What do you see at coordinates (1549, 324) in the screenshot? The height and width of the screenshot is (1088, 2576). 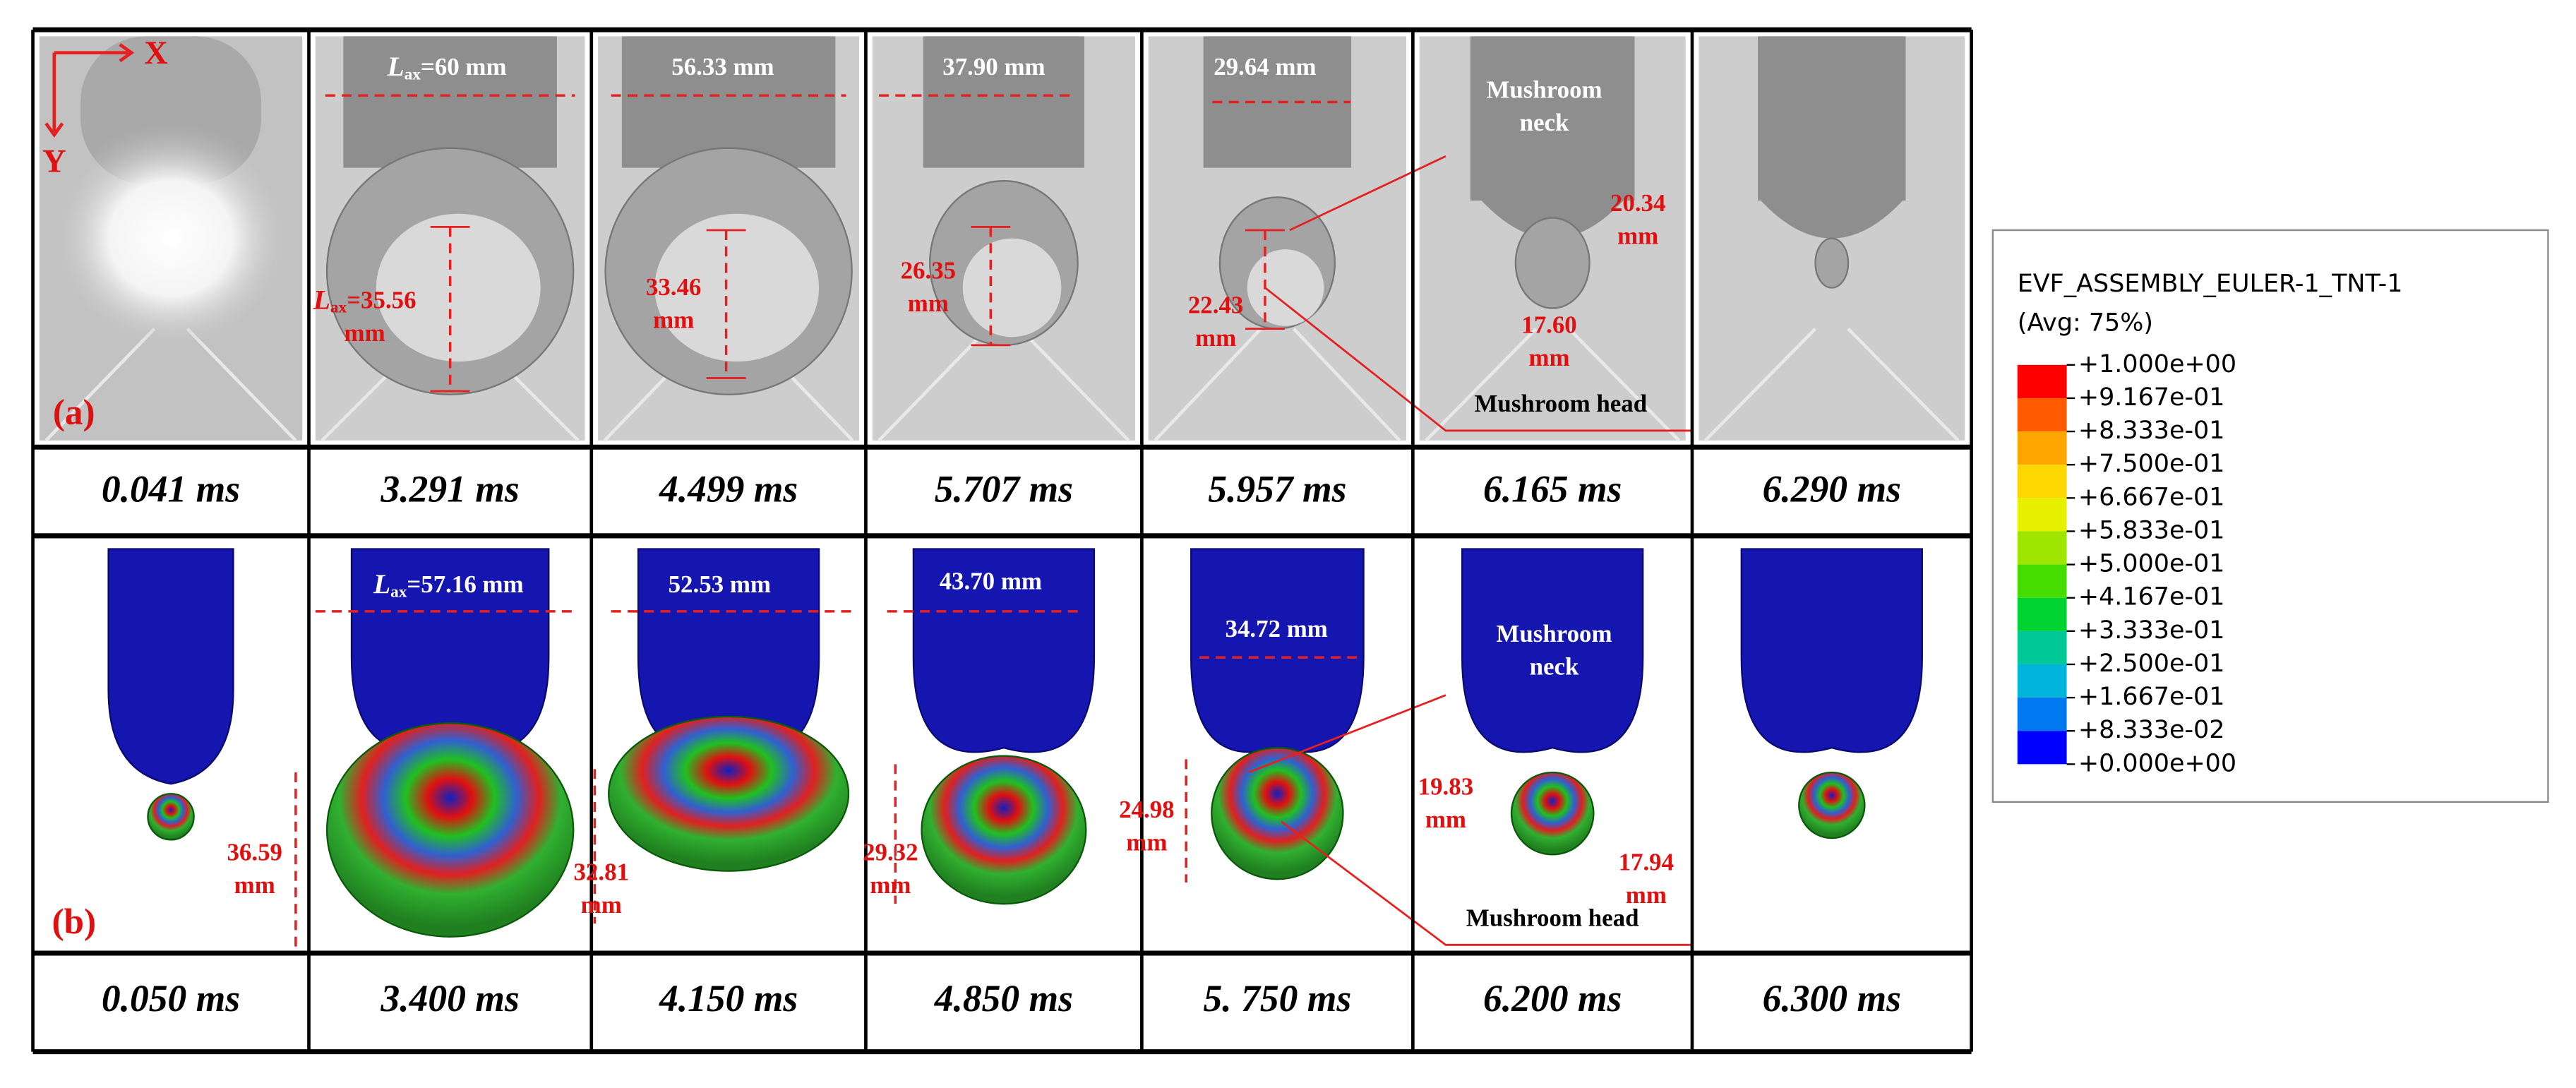 I see `label: 17.60` at bounding box center [1549, 324].